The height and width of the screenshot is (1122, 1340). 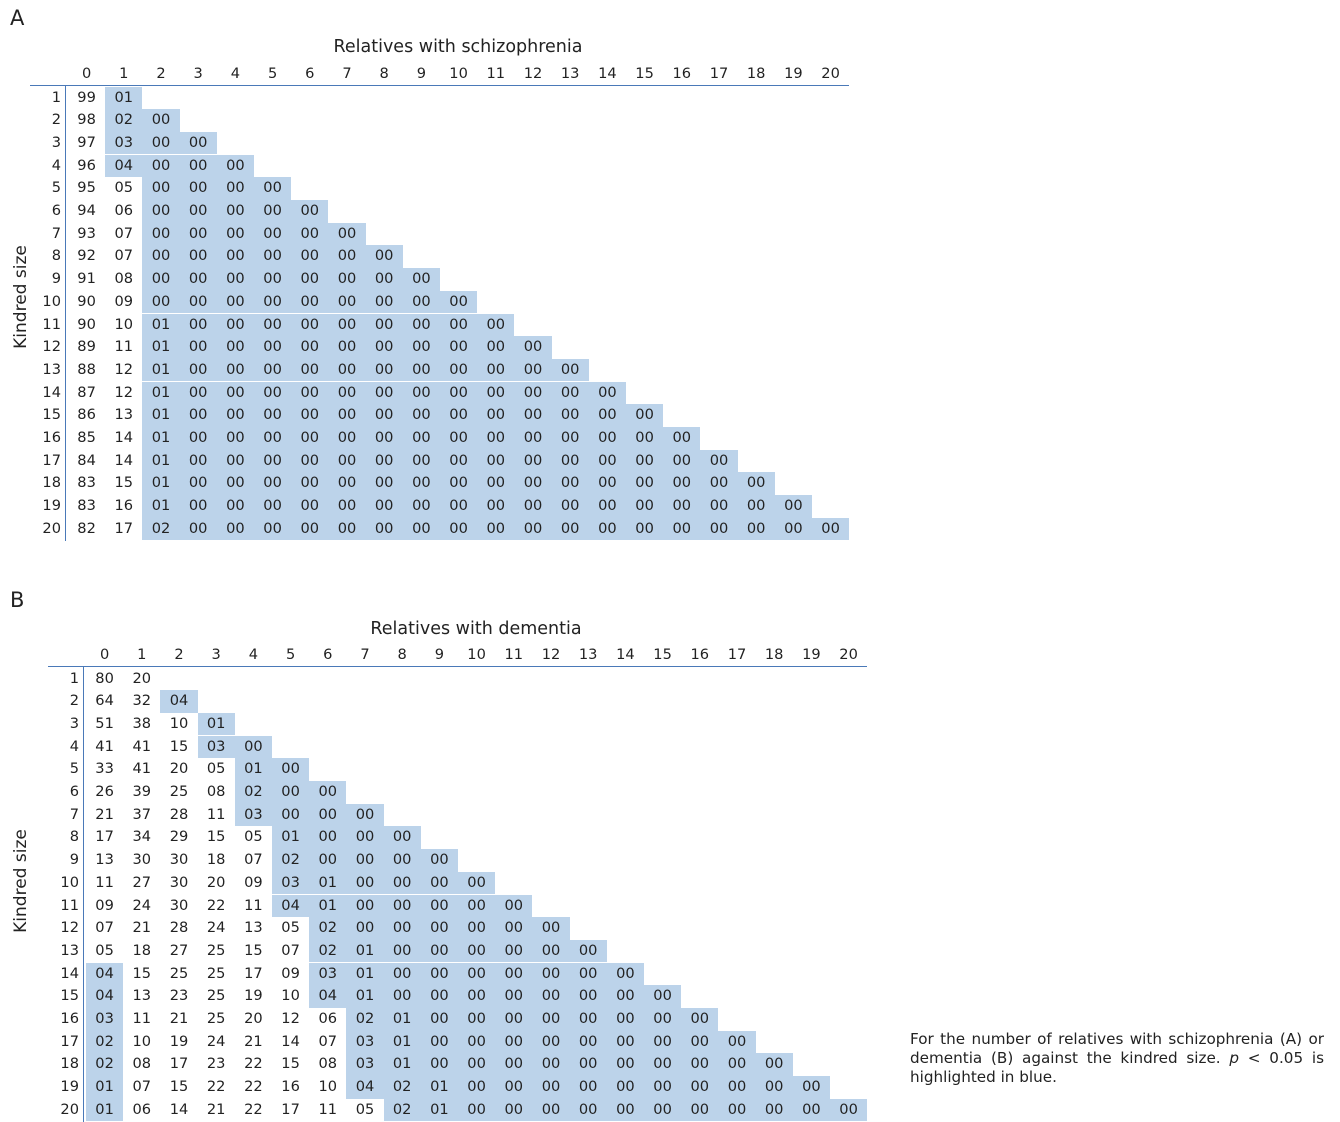 What do you see at coordinates (86, 279) in the screenshot?
I see `table-cell: 91` at bounding box center [86, 279].